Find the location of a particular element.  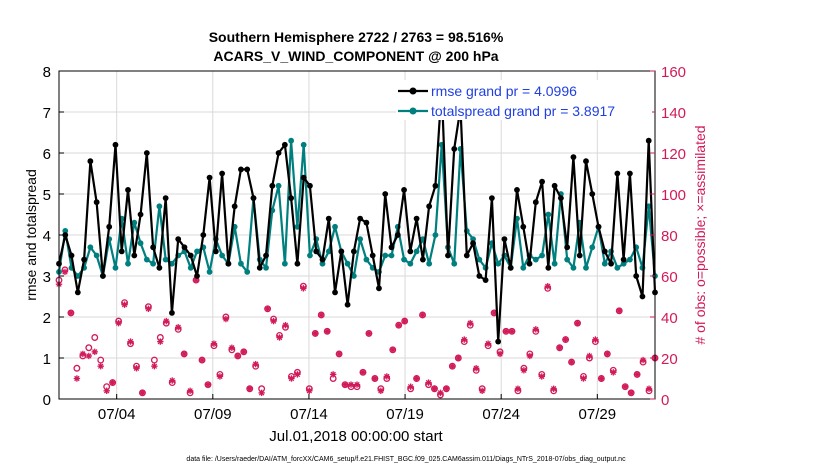

y-axis-left-label: rmse and totalspread is located at coordinates (31, 235).